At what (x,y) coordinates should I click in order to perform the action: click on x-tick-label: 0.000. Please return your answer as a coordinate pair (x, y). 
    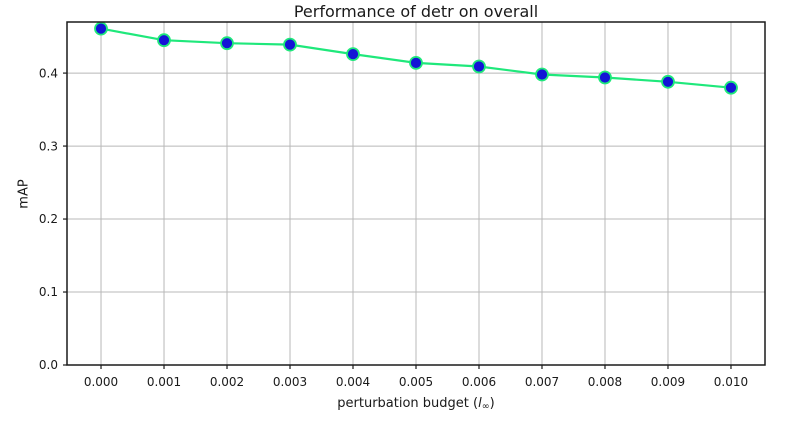
    Looking at the image, I should click on (101, 382).